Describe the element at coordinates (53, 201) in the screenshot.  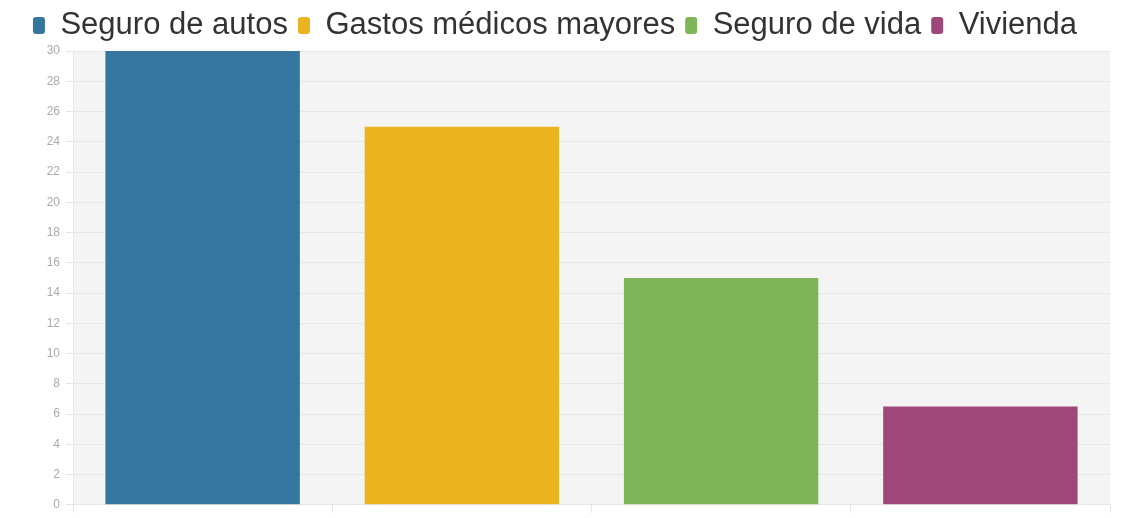
I see `y-tick-label: 20` at that location.